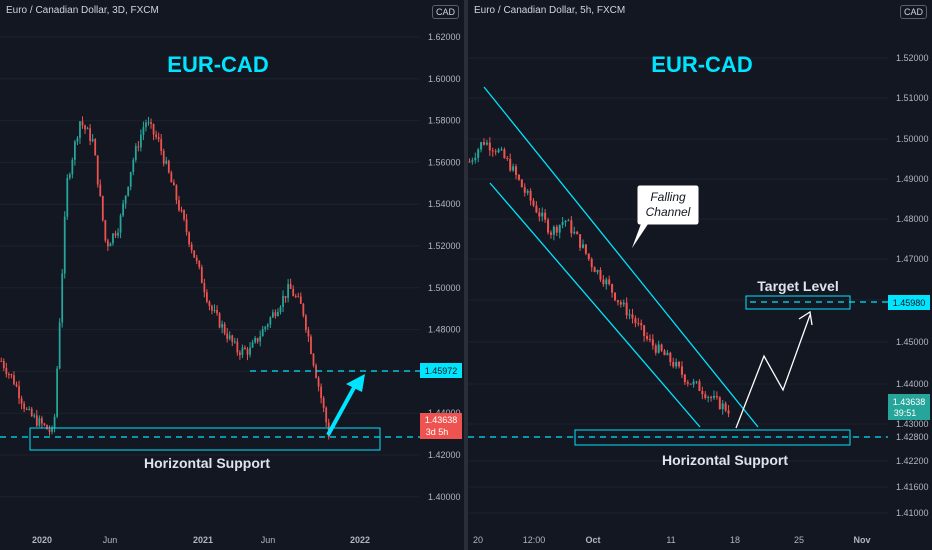  Describe the element at coordinates (912, 139) in the screenshot. I see `right-price-tick: 1.50000` at that location.